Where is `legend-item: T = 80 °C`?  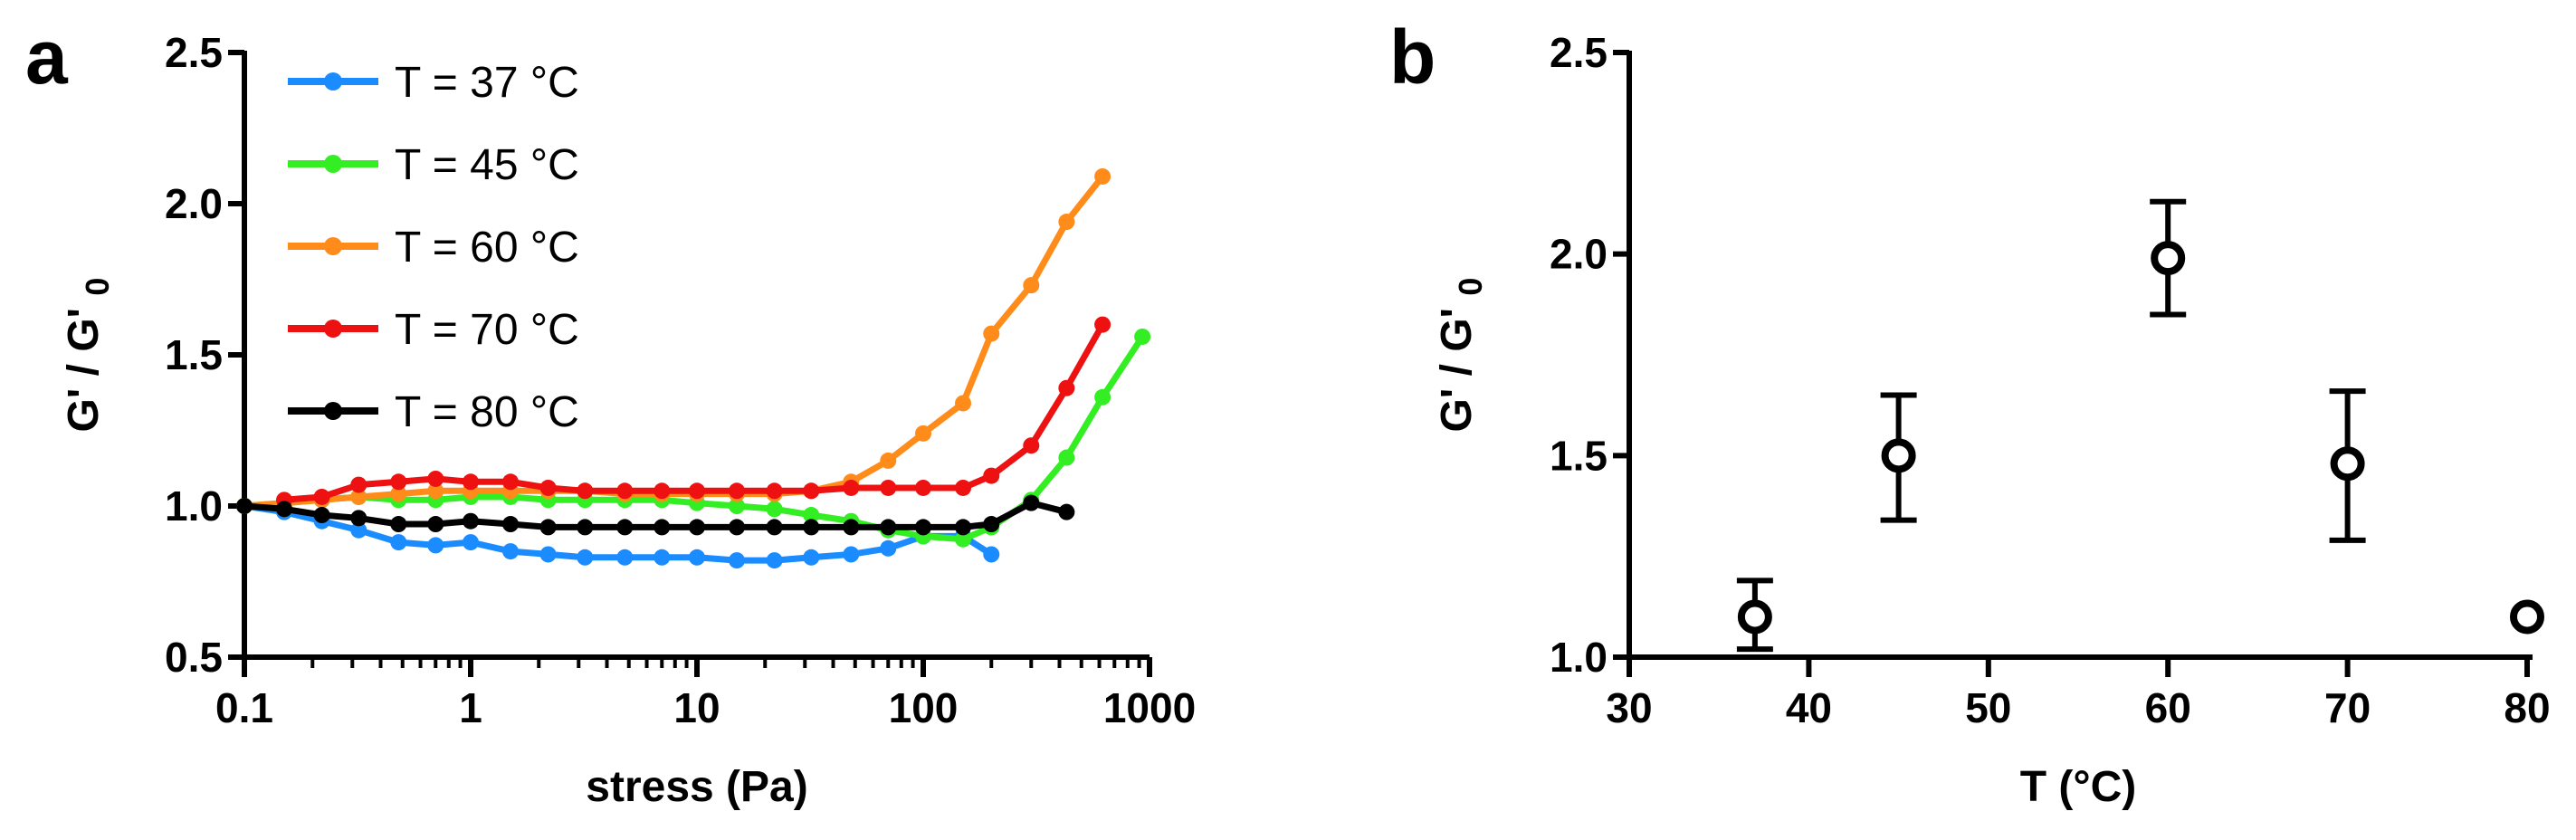
legend-item: T = 80 °C is located at coordinates (433, 412).